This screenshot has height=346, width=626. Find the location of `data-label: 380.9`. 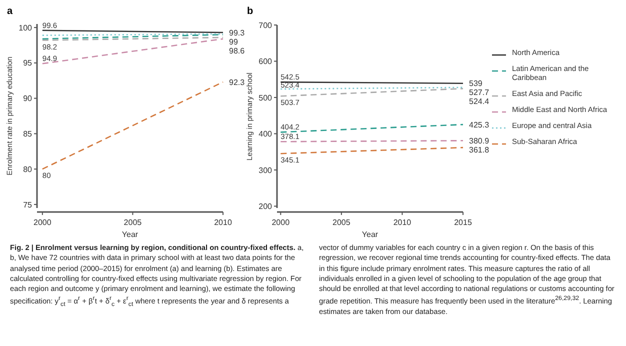

data-label: 380.9 is located at coordinates (479, 141).